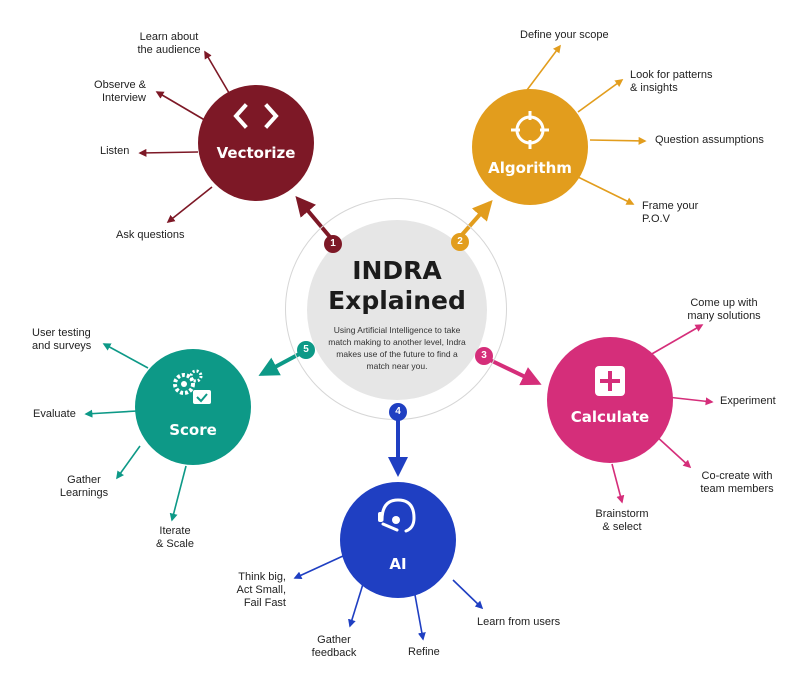  Describe the element at coordinates (115, 151) in the screenshot. I see `vectorize-item-3: Listen` at that location.